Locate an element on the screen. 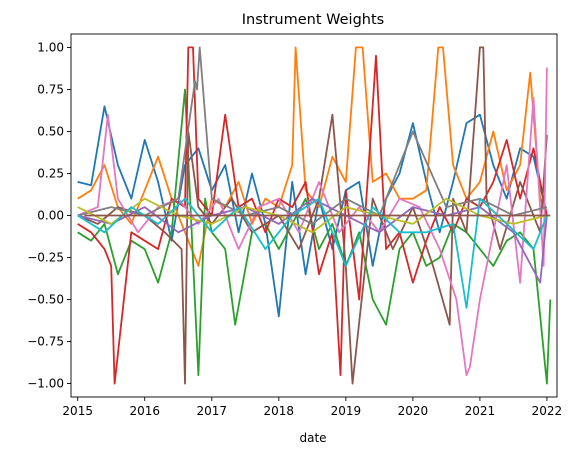 This screenshot has width=568, height=455. chart-title: Instrument Weights is located at coordinates (313, 20).